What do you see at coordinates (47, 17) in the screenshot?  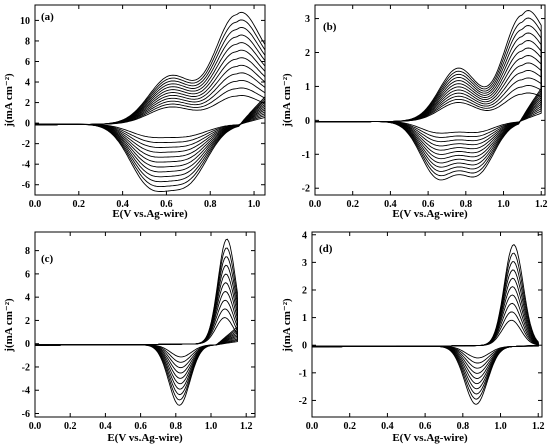 I see `panel-label: (a)` at bounding box center [47, 17].